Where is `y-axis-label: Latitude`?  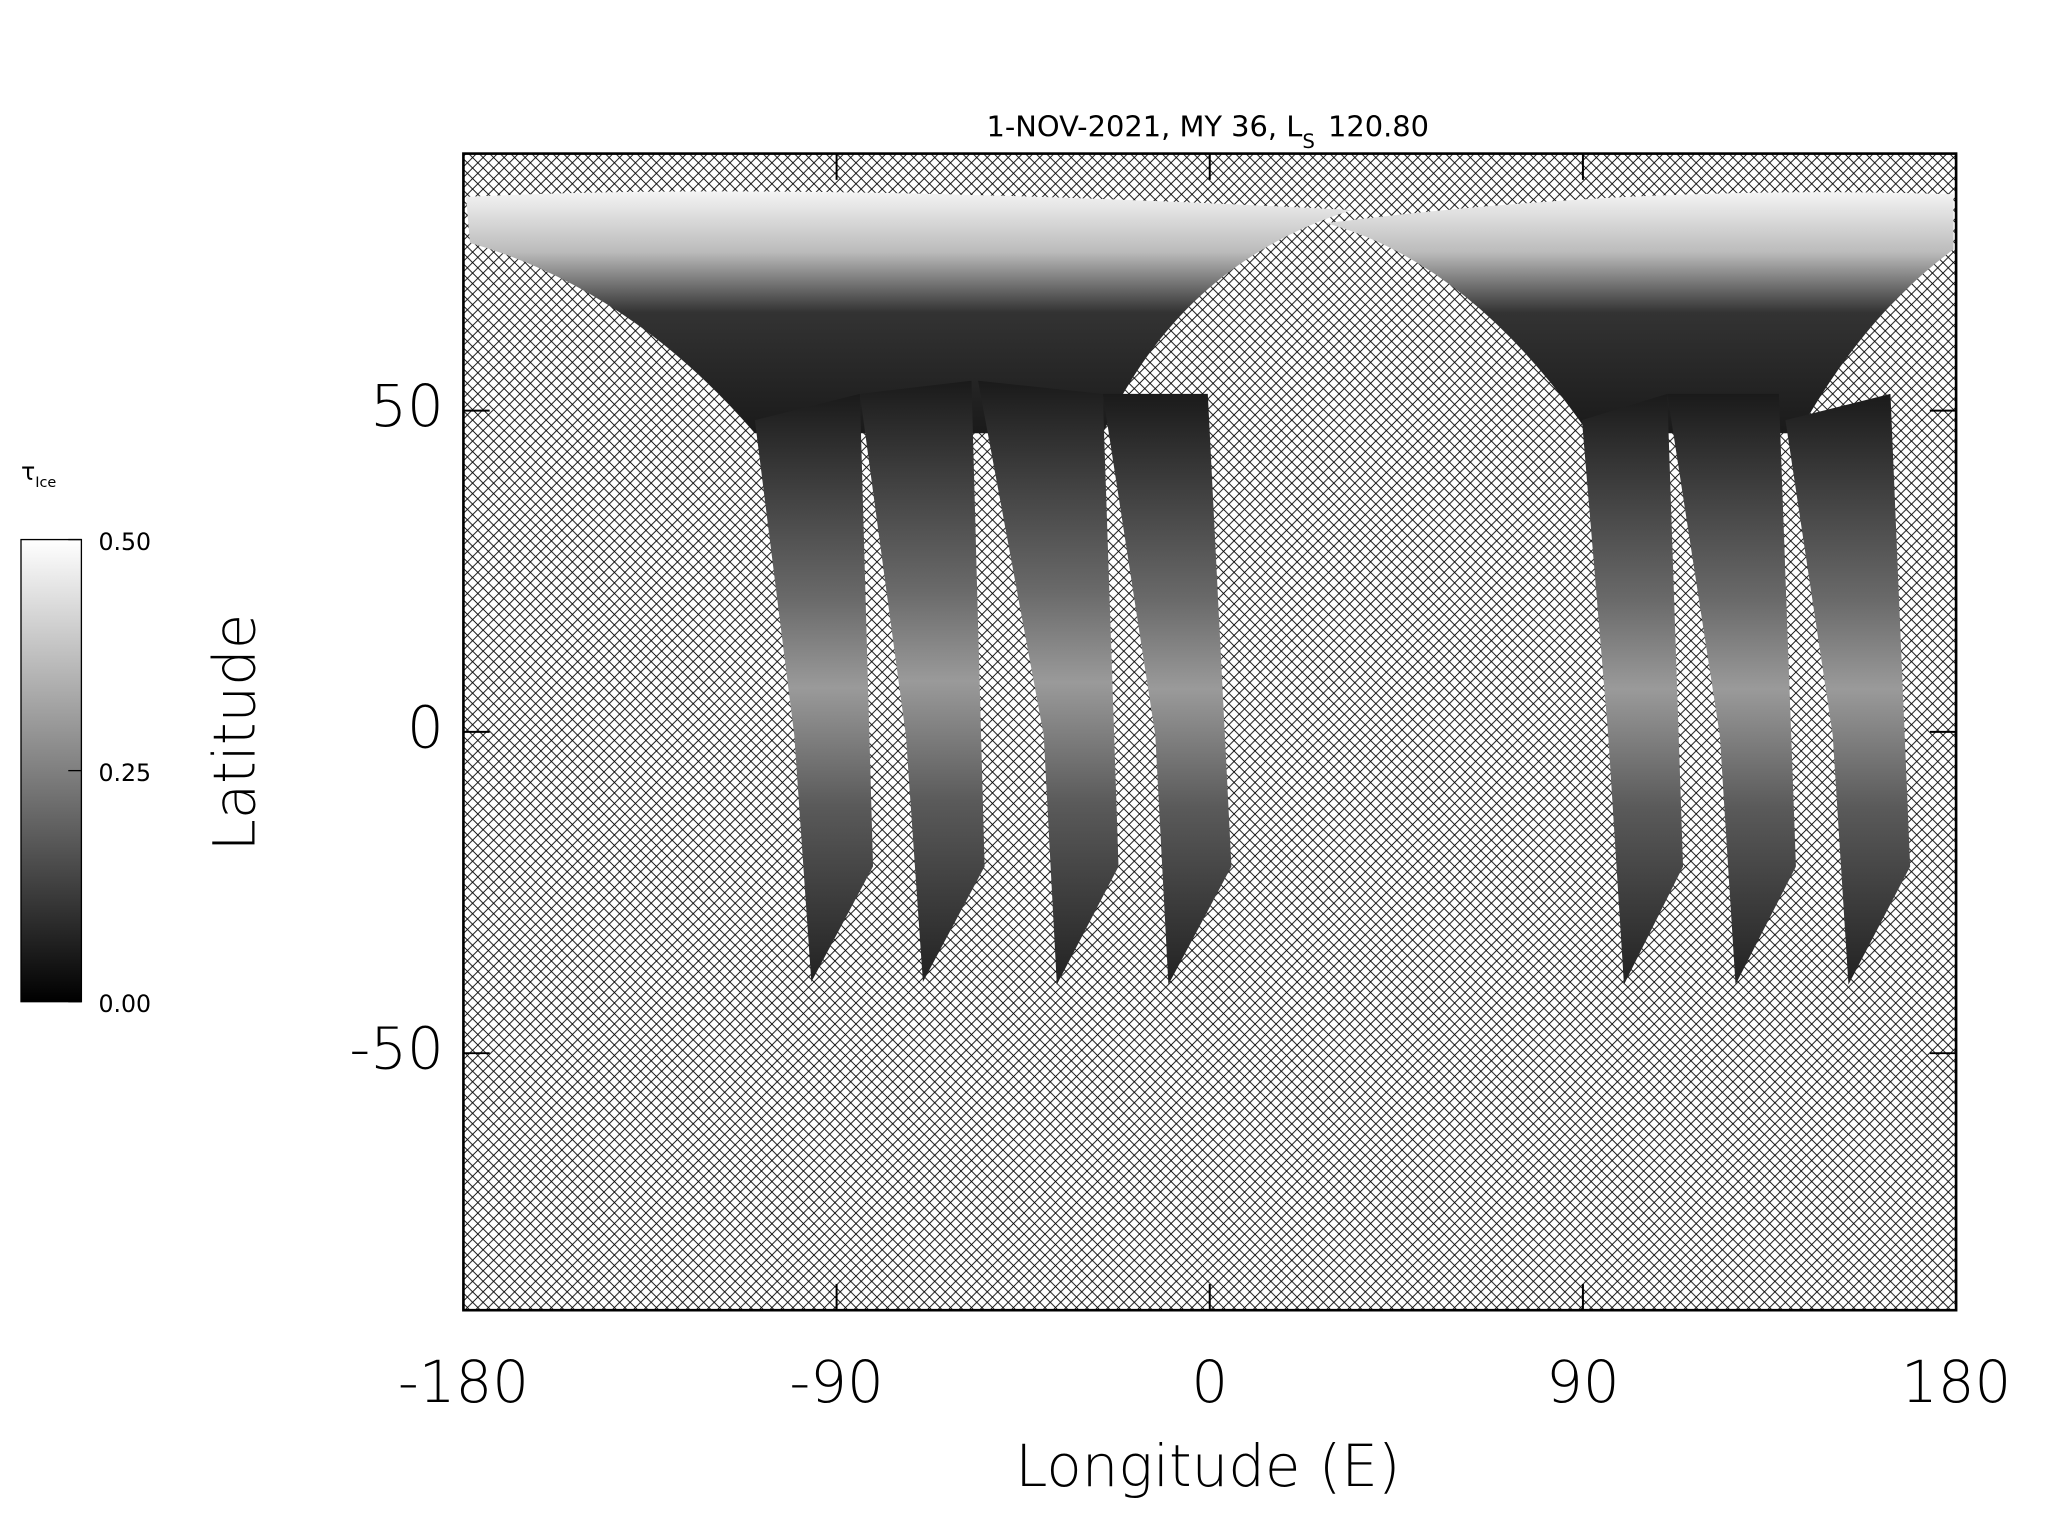 y-axis-label: Latitude is located at coordinates (234, 733).